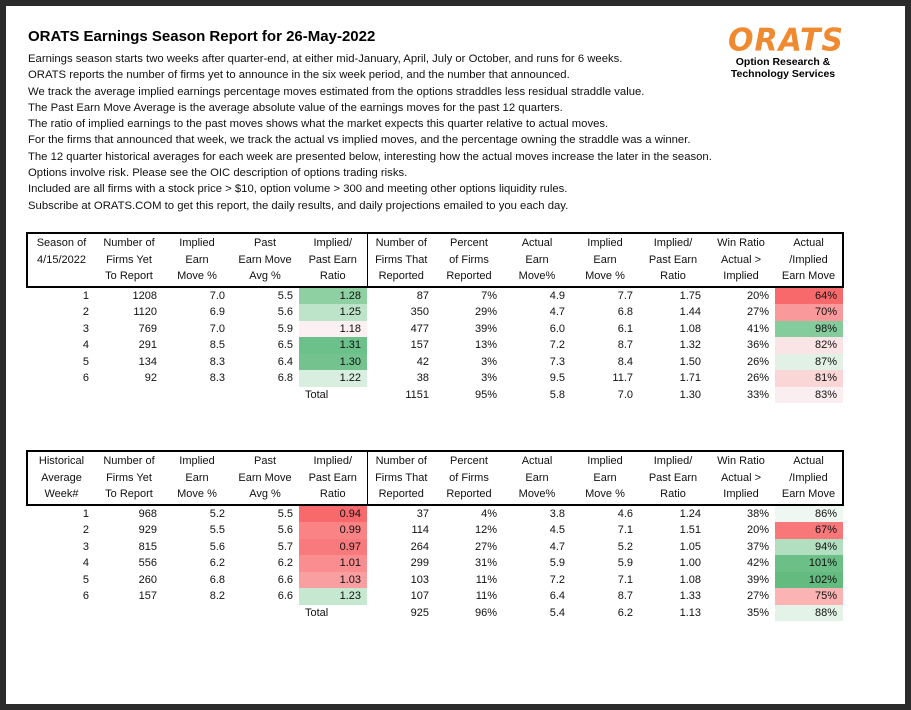 This screenshot has height=710, width=911. I want to click on column-header-line: Past, so click(264, 461).